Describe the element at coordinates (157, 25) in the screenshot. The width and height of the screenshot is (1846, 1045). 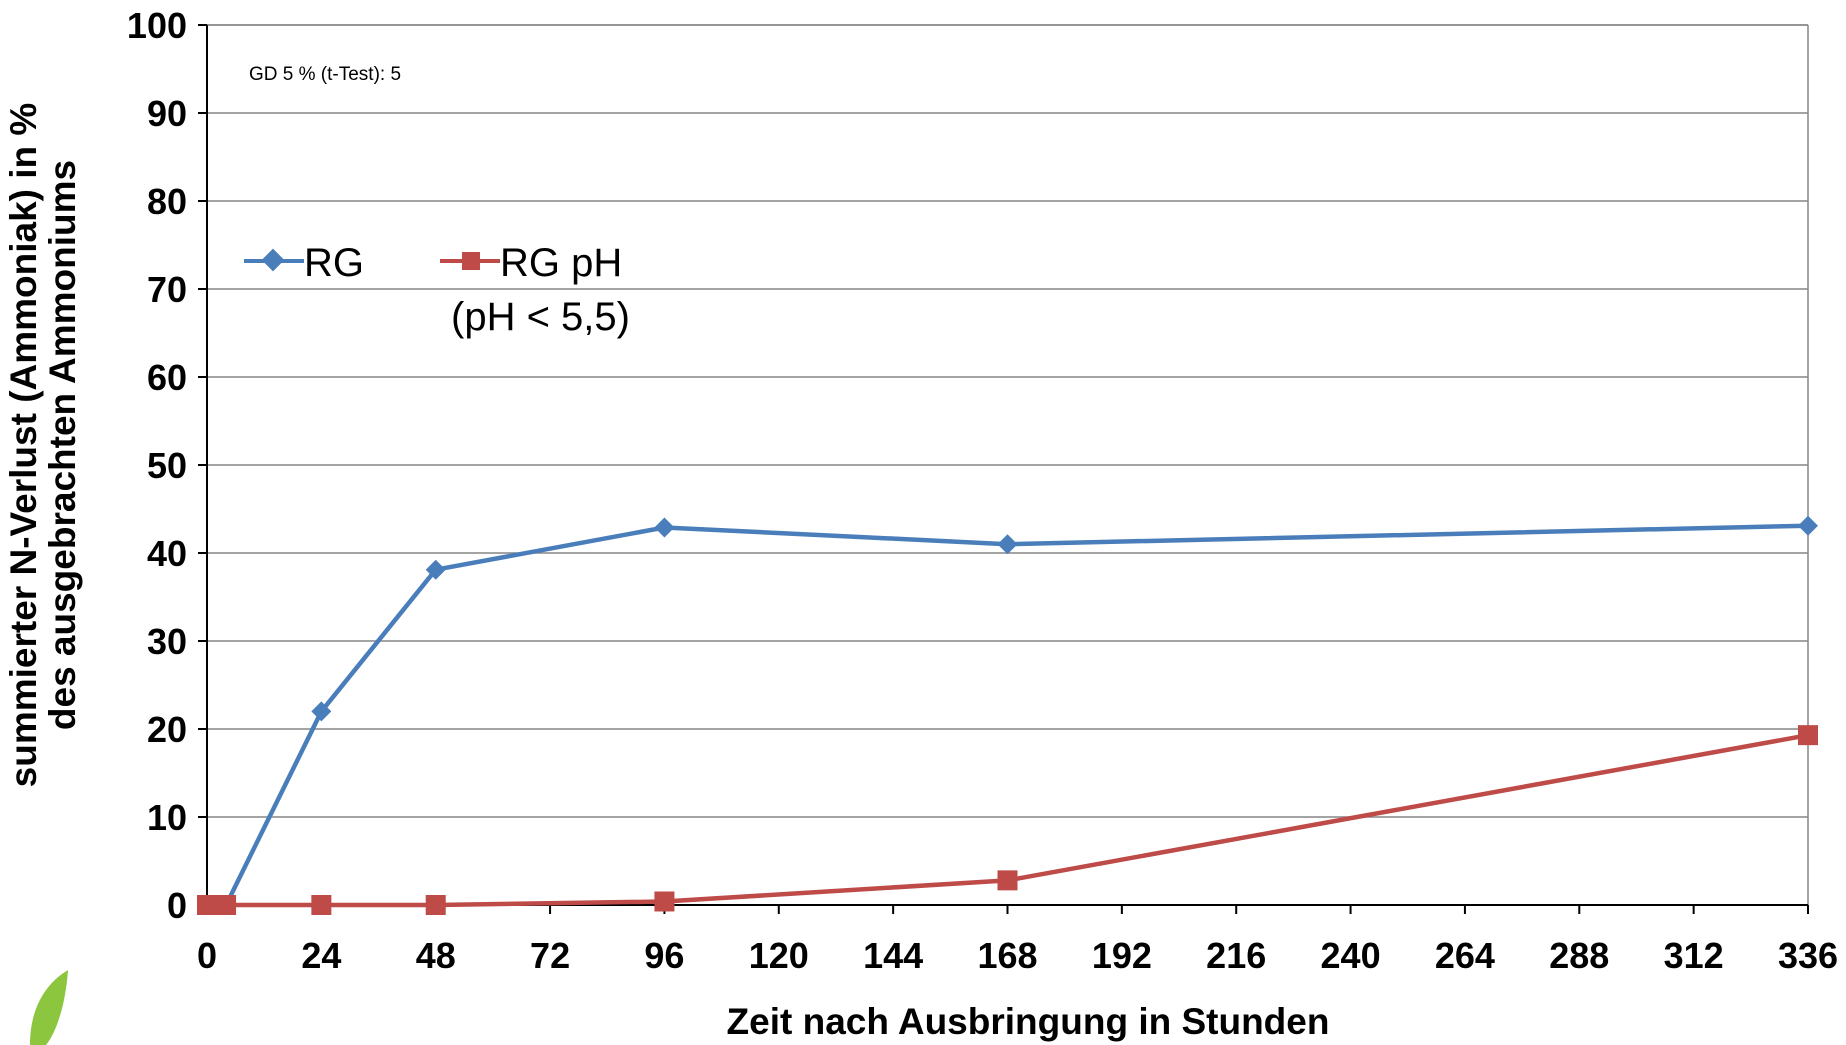
I see `y-tick-label: 100` at that location.